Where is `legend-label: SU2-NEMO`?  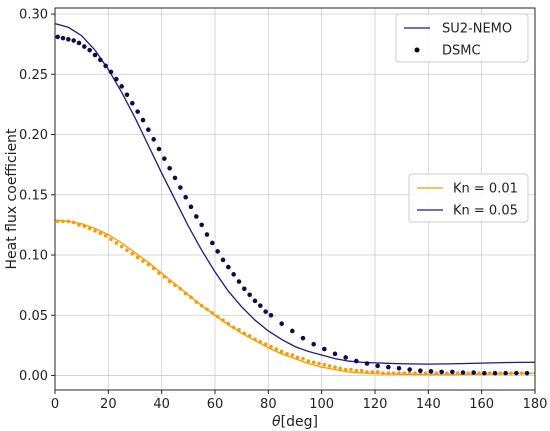 legend-label: SU2-NEMO is located at coordinates (477, 29).